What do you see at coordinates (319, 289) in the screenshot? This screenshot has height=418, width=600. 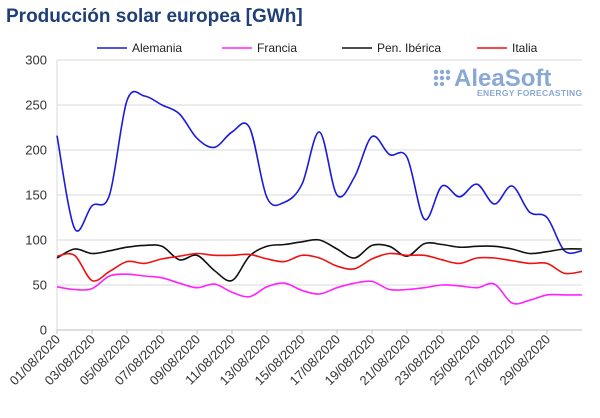 I see `series-line-francia` at bounding box center [319, 289].